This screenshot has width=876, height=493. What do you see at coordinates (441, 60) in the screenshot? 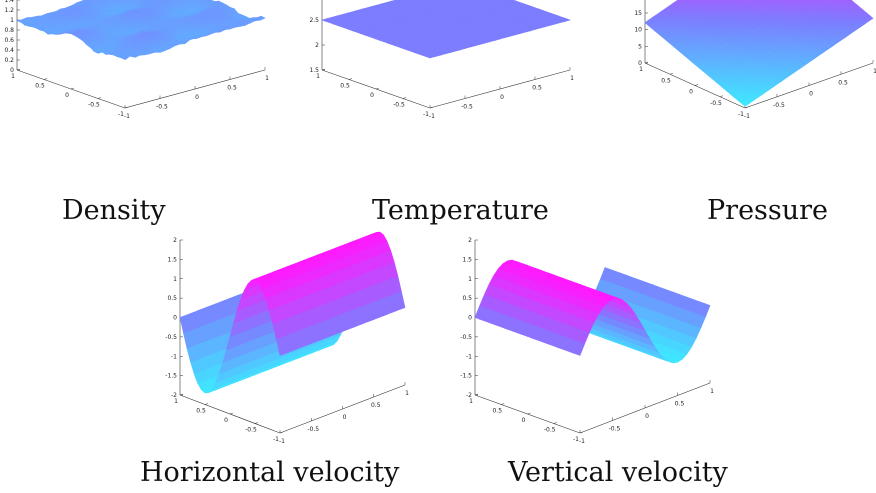
I see `axes: 1.522.533.5-1-0.500.51-1-0.500.51` at bounding box center [441, 60].